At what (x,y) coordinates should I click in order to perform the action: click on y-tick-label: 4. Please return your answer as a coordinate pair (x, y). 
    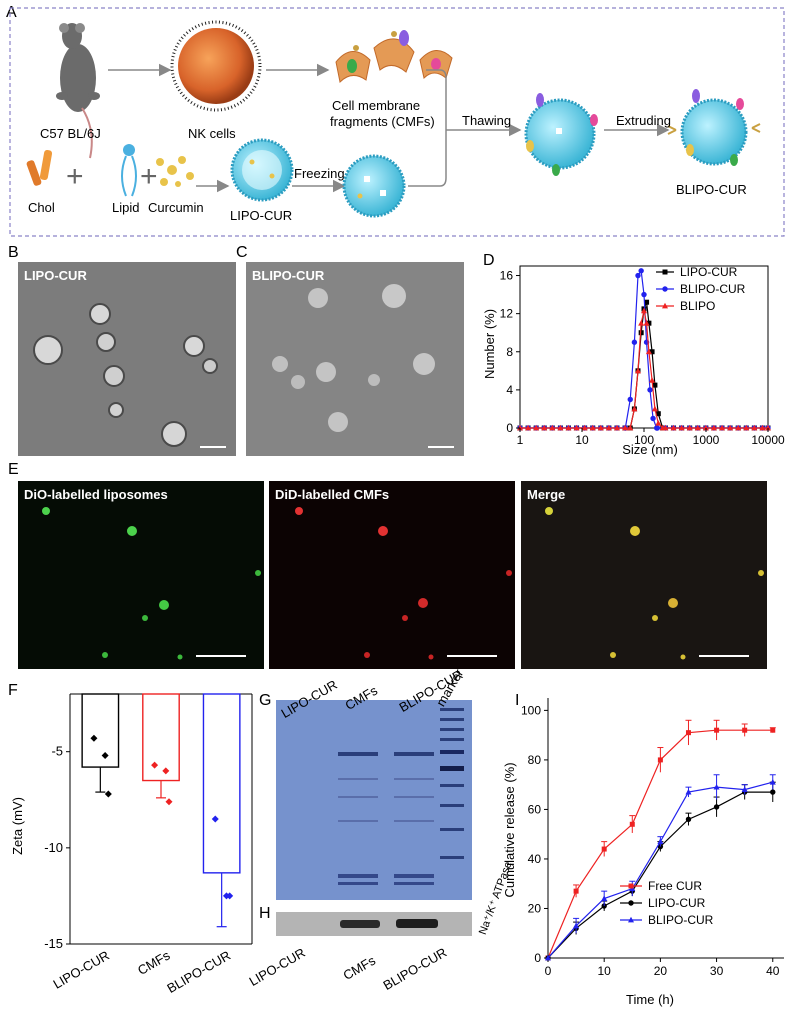
    Looking at the image, I should click on (509, 390).